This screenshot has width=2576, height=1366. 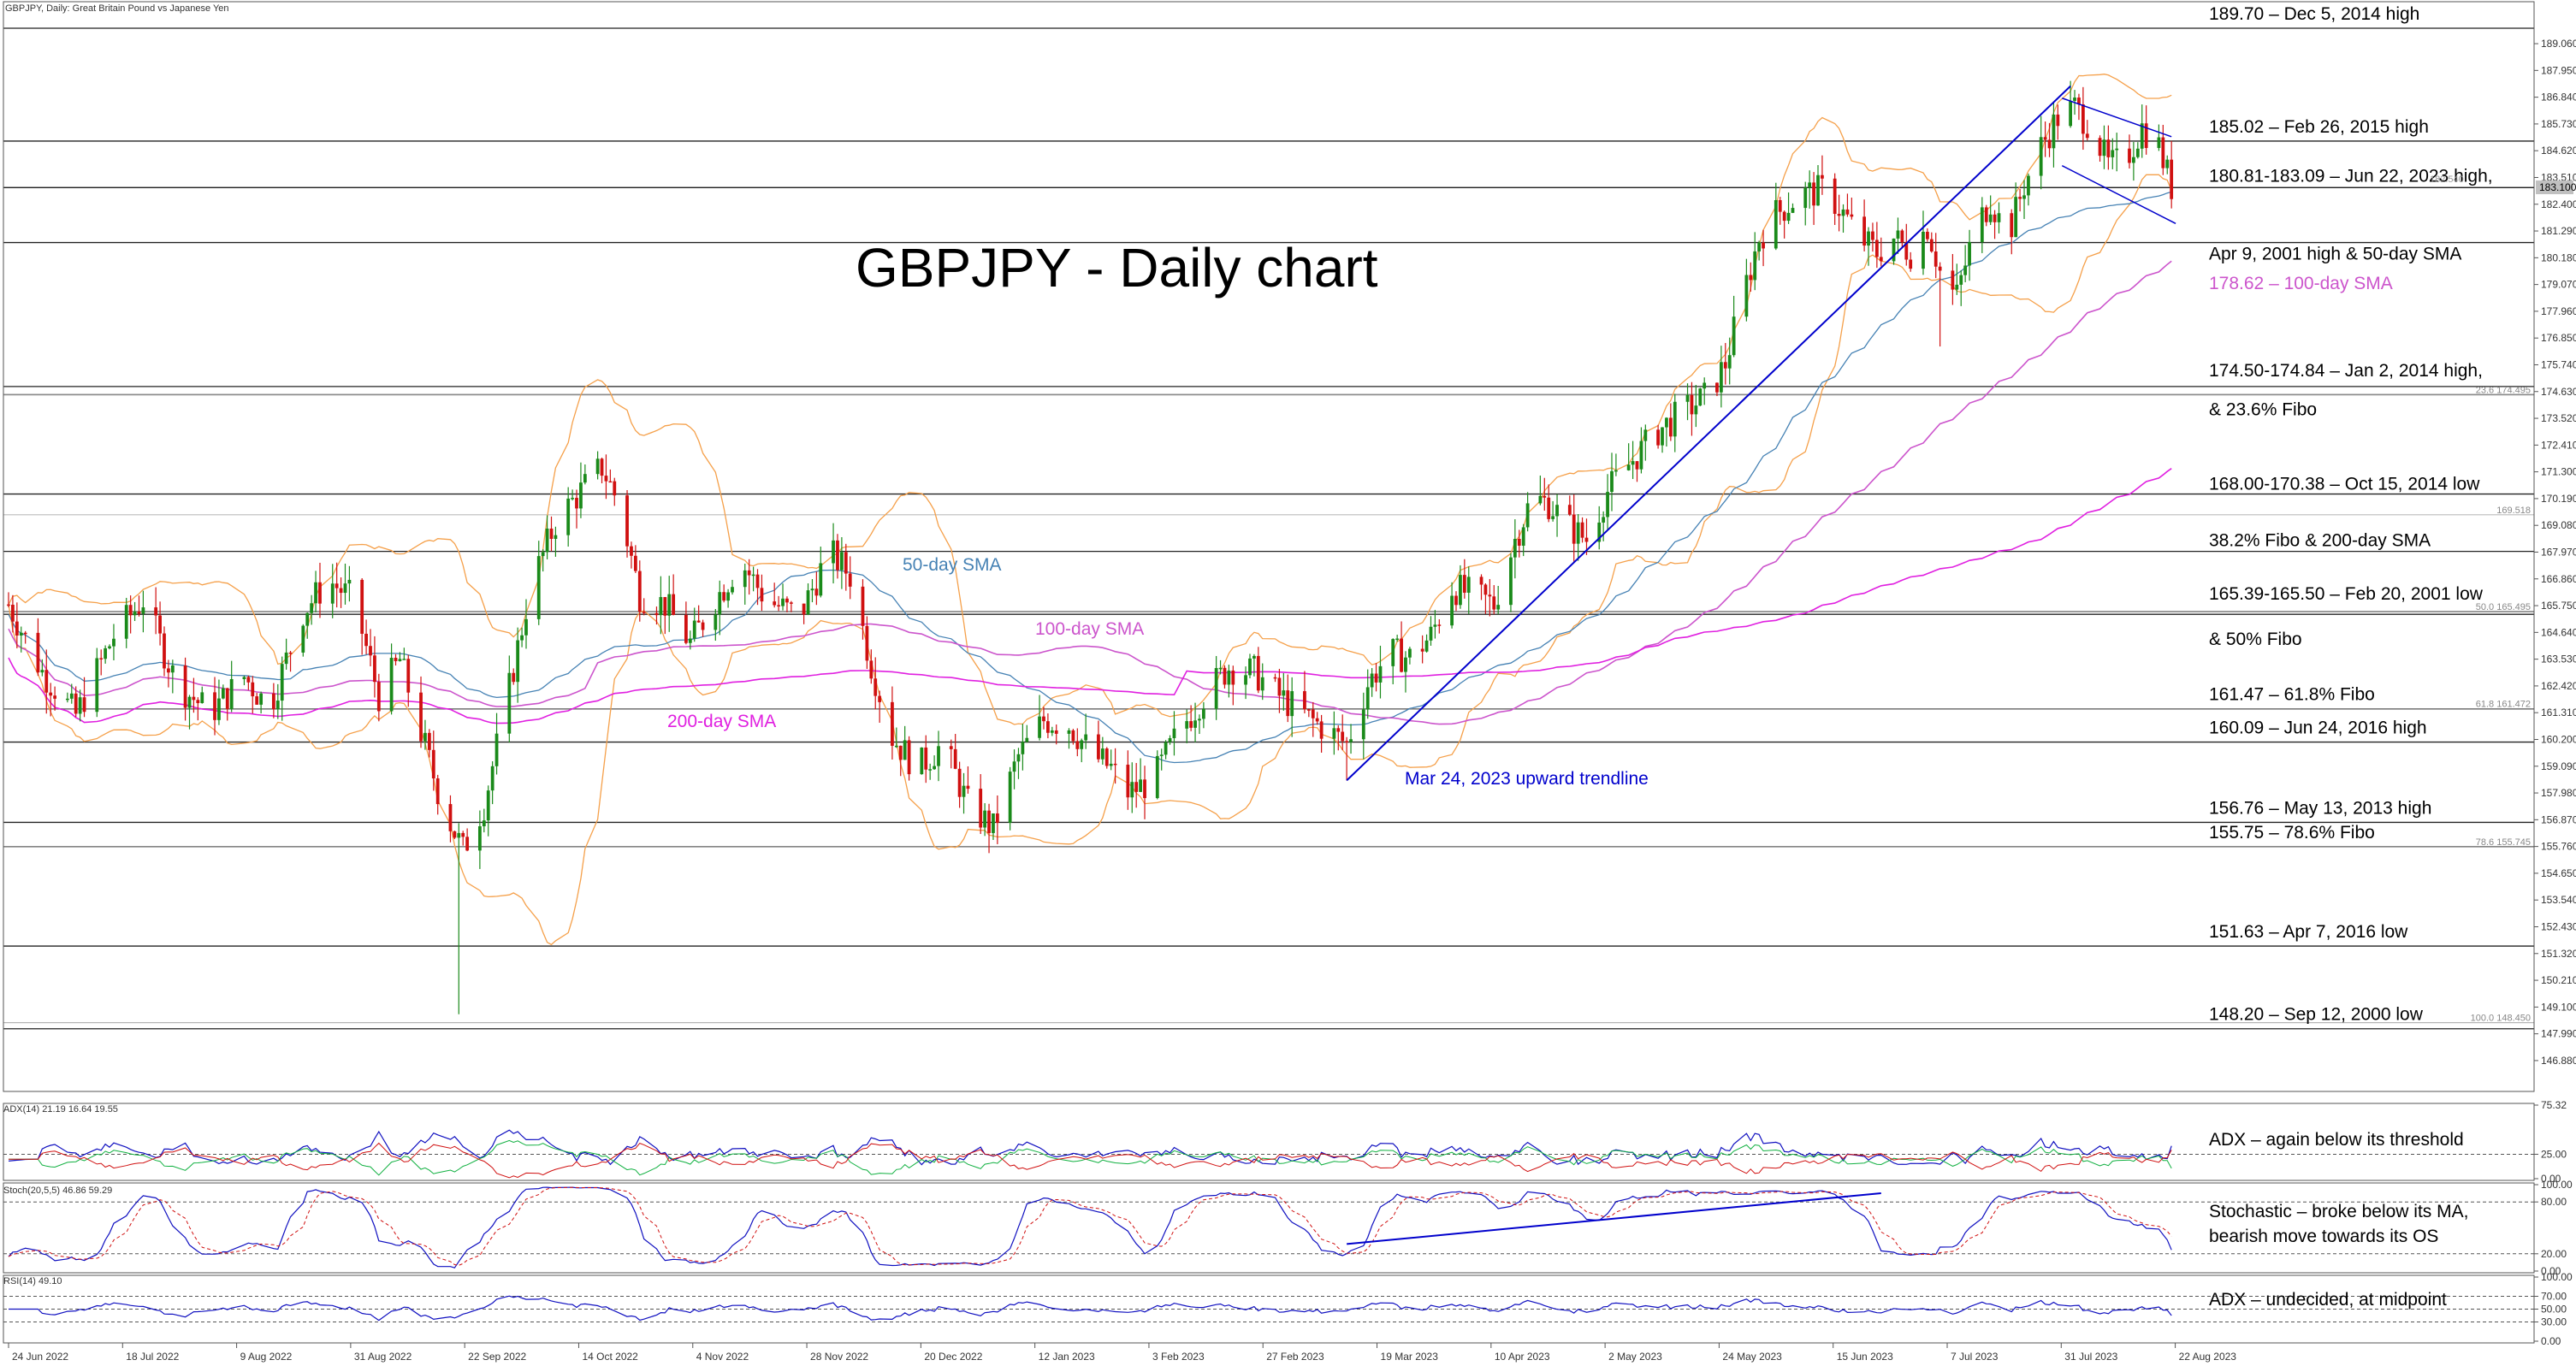 What do you see at coordinates (1975, 1357) in the screenshot?
I see `date-tick-label: 7 Jul 2023` at bounding box center [1975, 1357].